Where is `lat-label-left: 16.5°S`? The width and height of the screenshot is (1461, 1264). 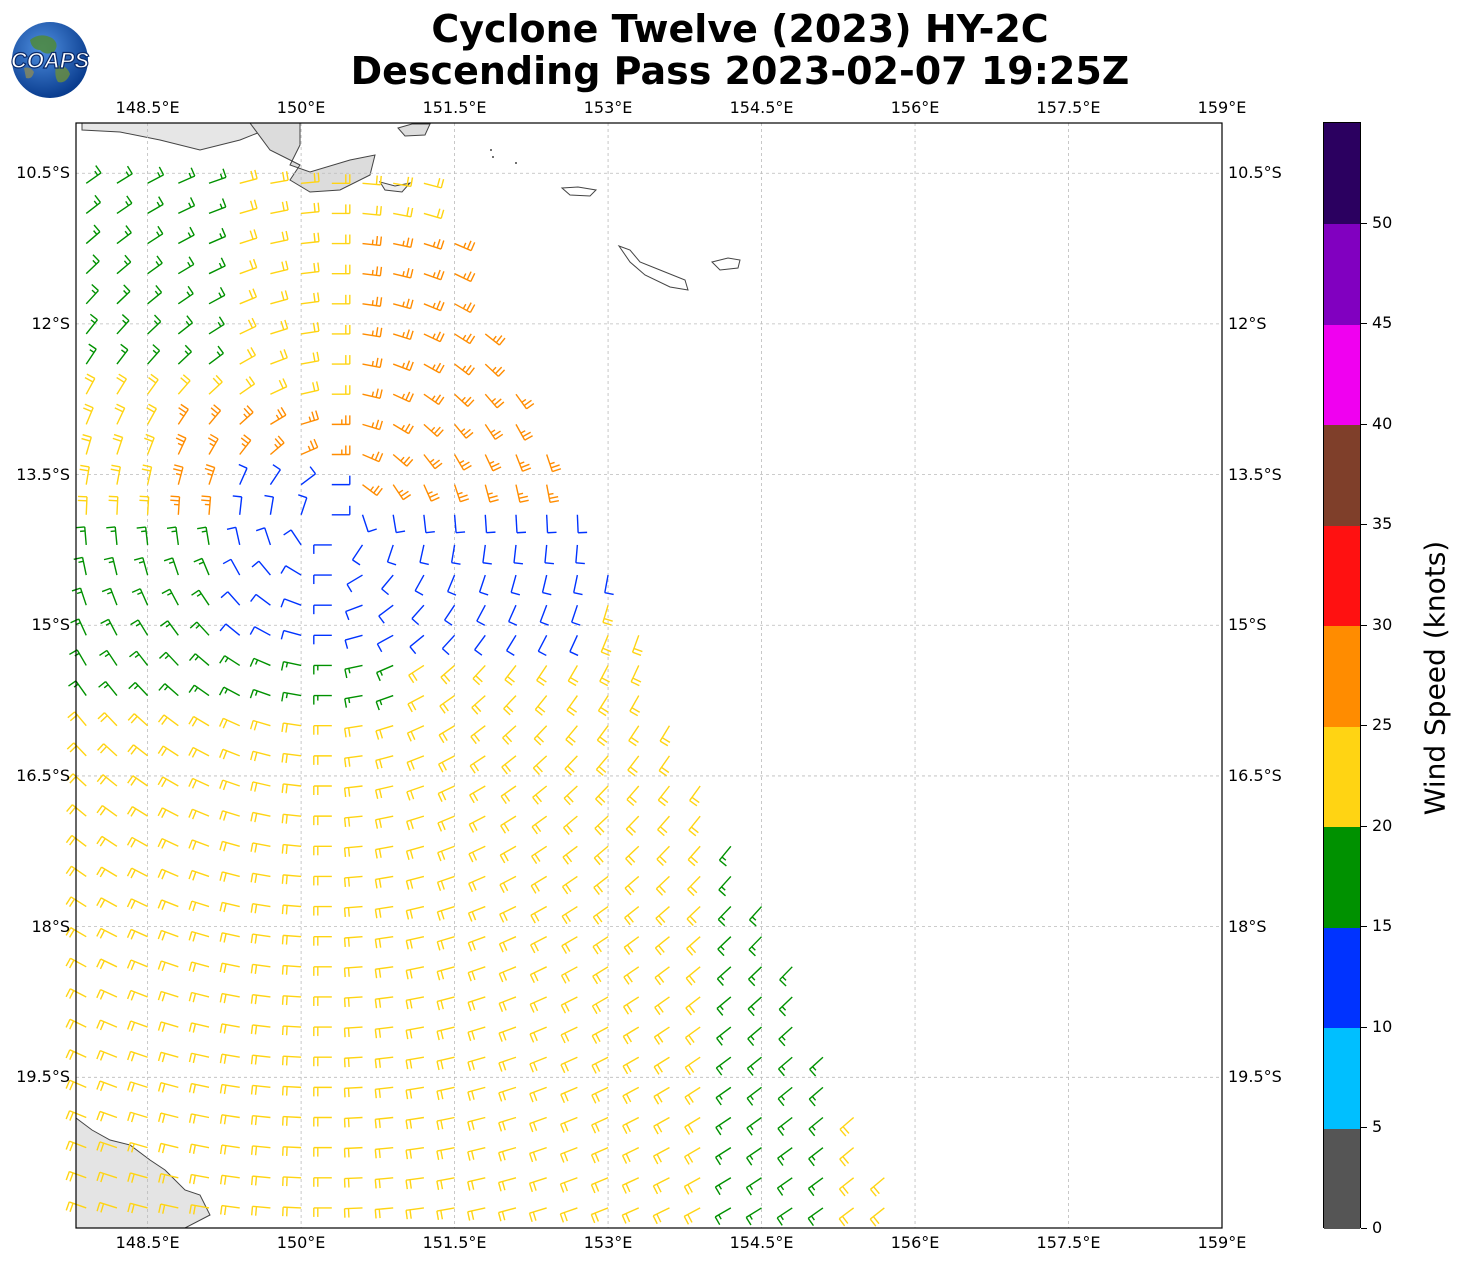 lat-label-left: 16.5°S is located at coordinates (43, 775).